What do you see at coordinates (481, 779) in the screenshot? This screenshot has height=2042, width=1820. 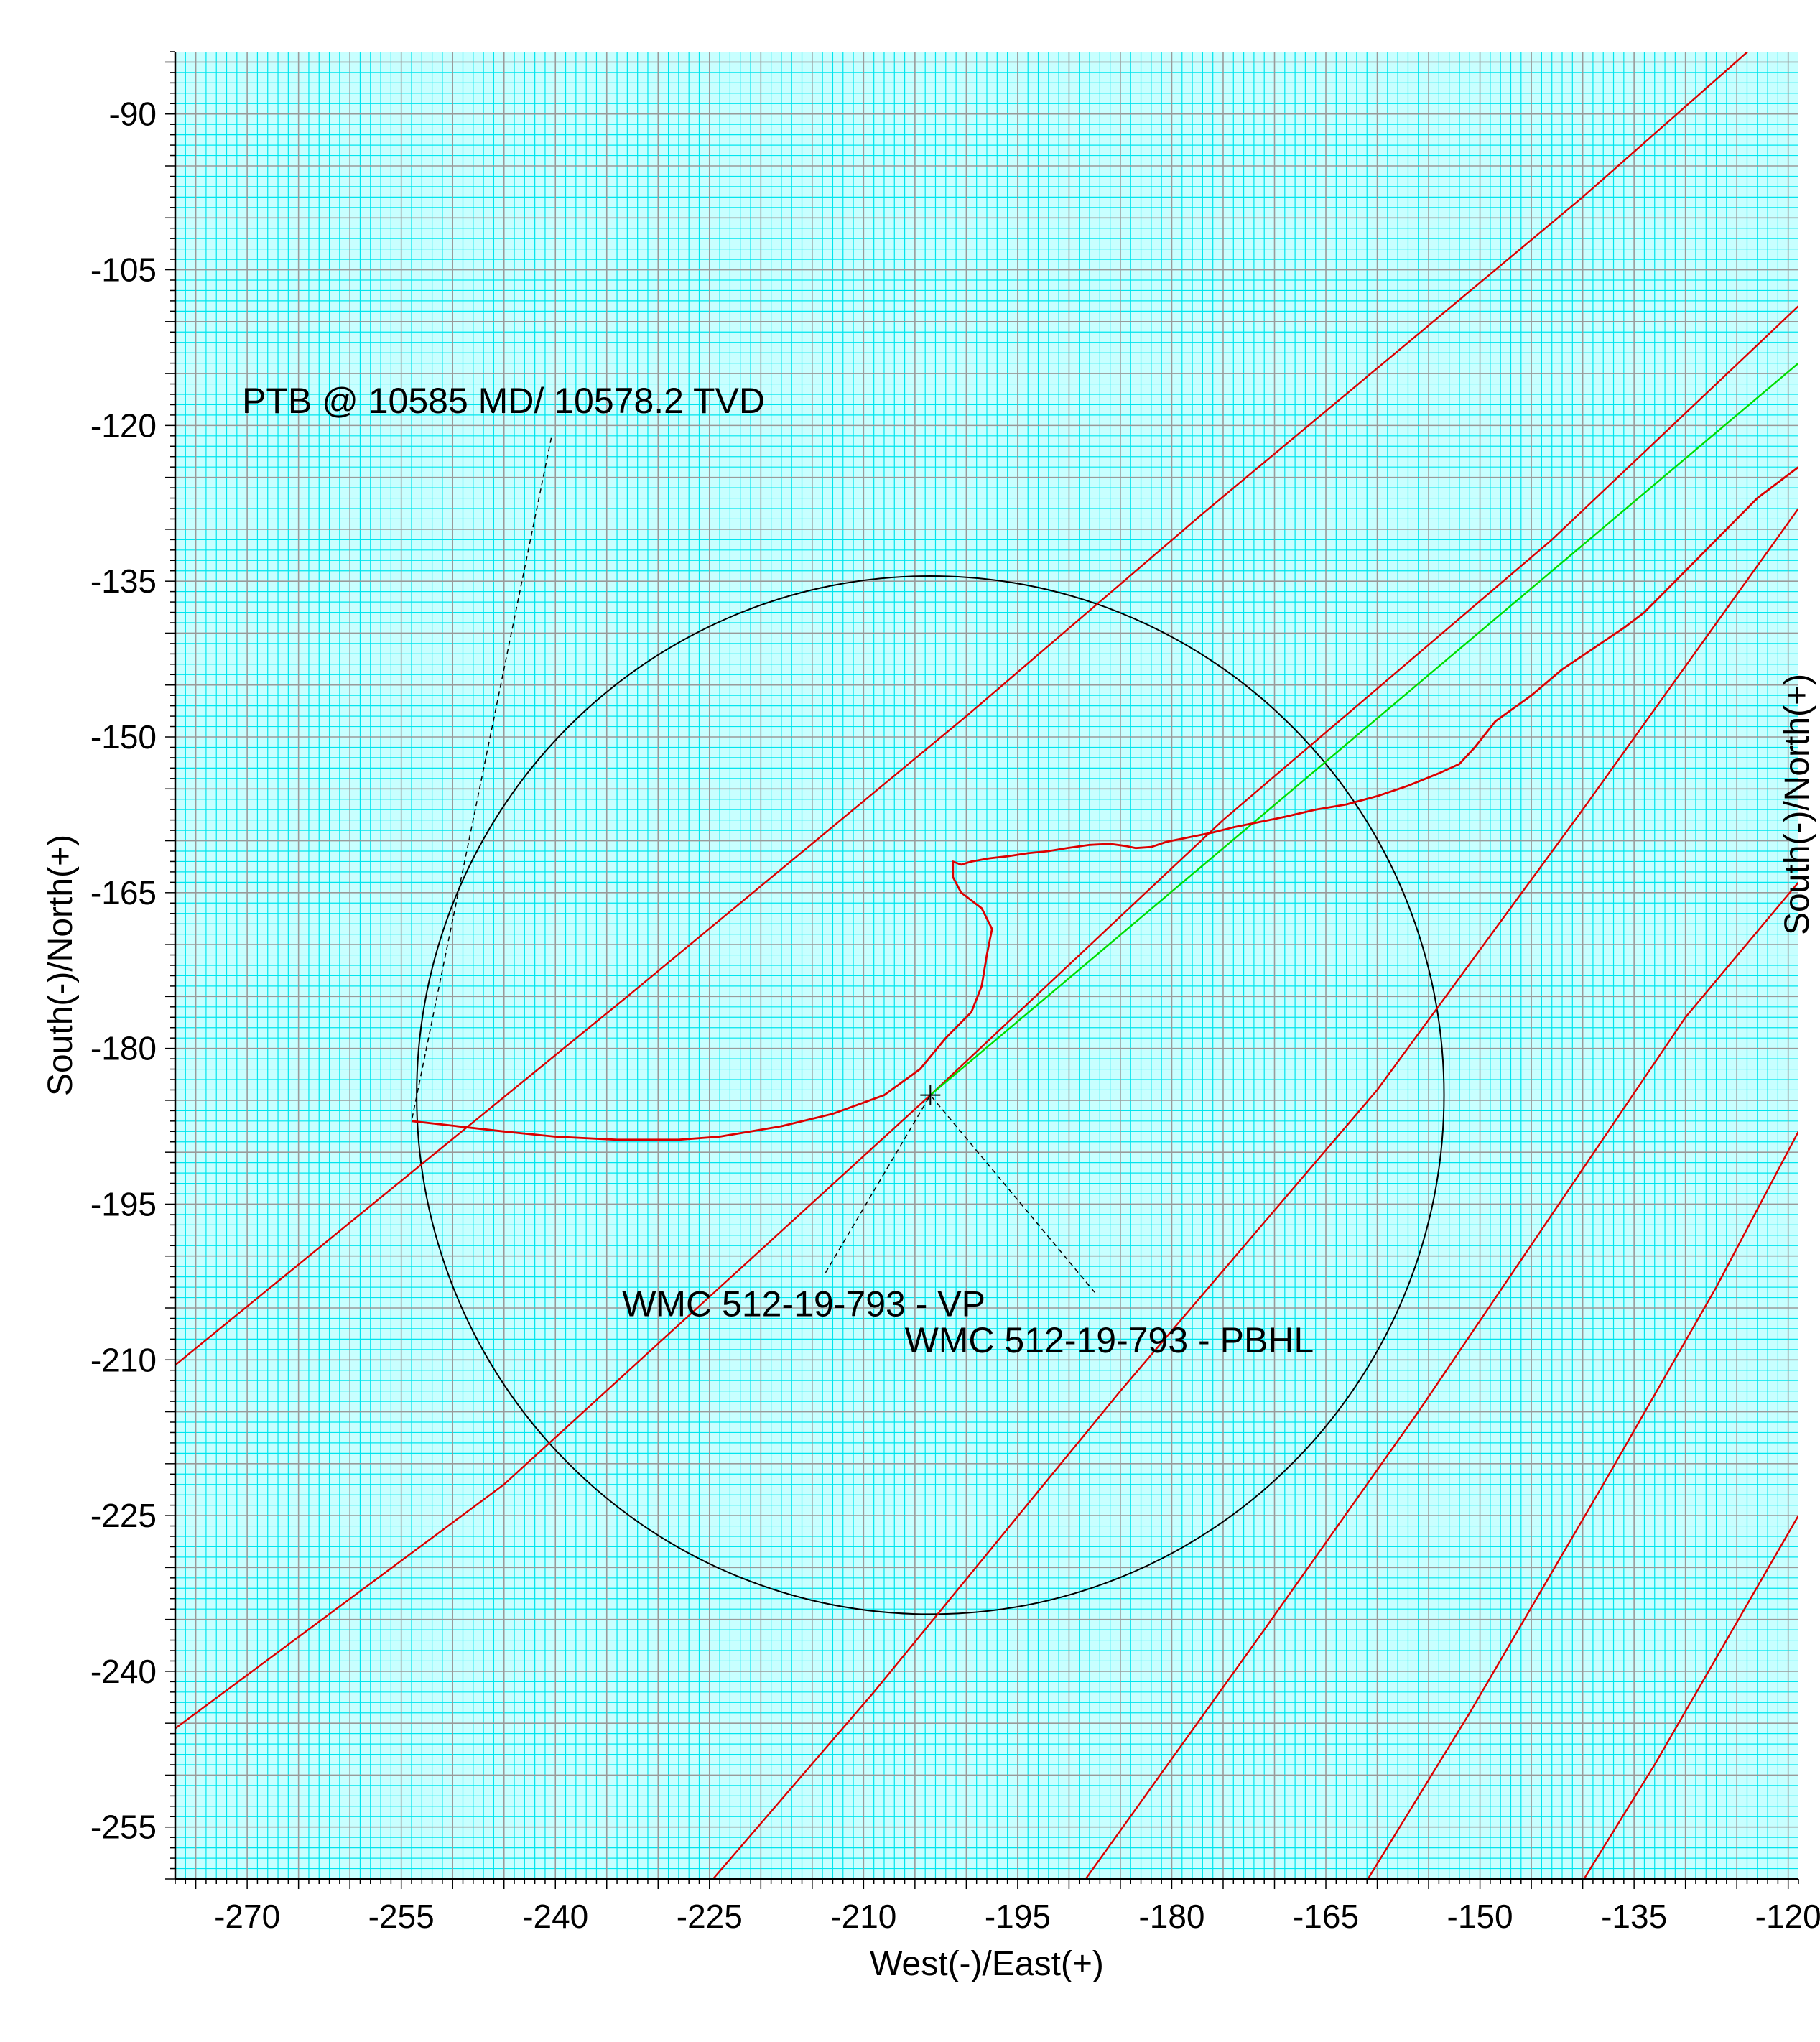 I see `annotation-leader` at bounding box center [481, 779].